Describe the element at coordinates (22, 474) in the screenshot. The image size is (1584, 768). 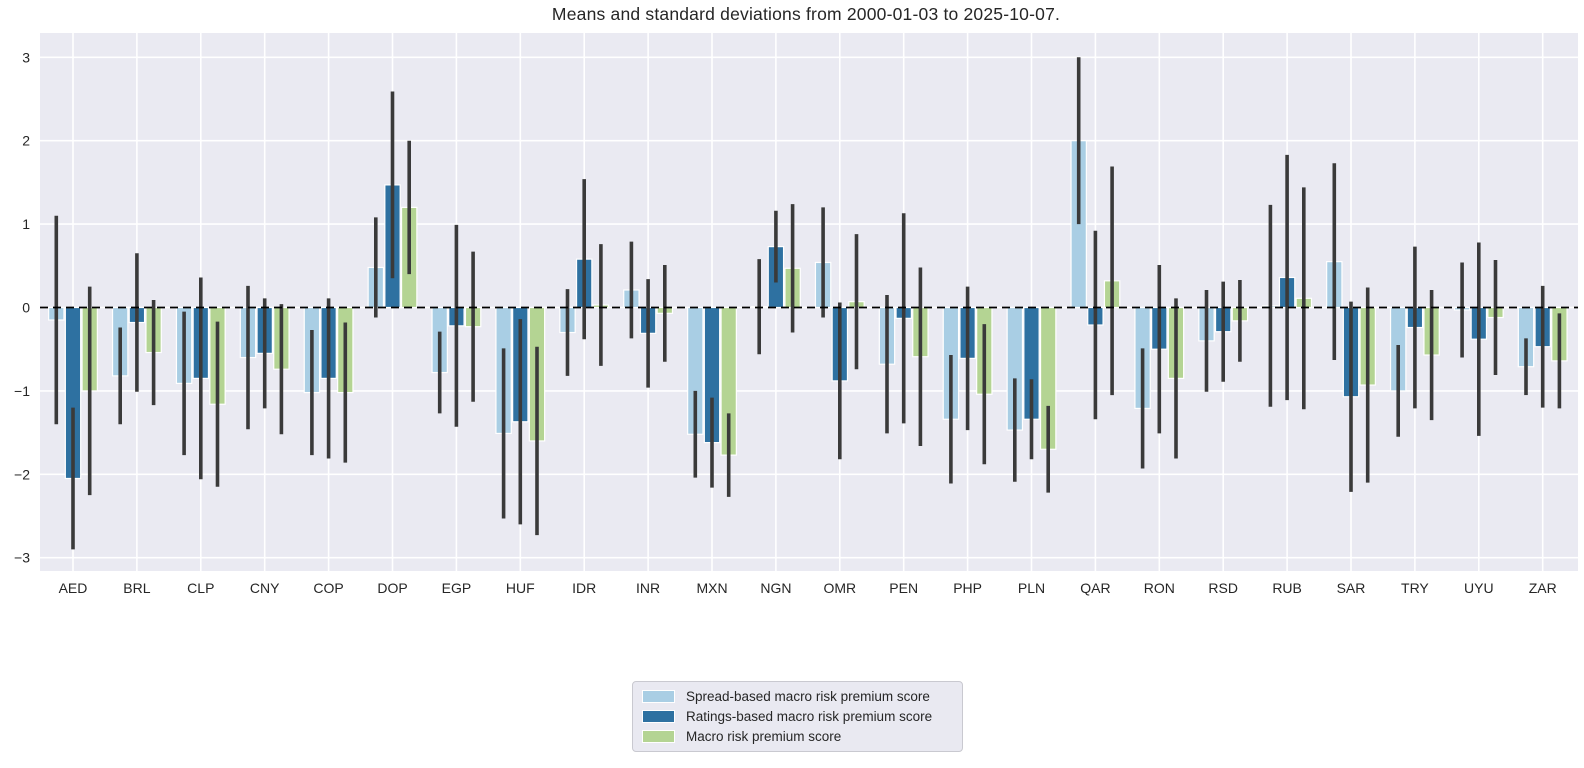
I see `y-tick-label: −2` at that location.